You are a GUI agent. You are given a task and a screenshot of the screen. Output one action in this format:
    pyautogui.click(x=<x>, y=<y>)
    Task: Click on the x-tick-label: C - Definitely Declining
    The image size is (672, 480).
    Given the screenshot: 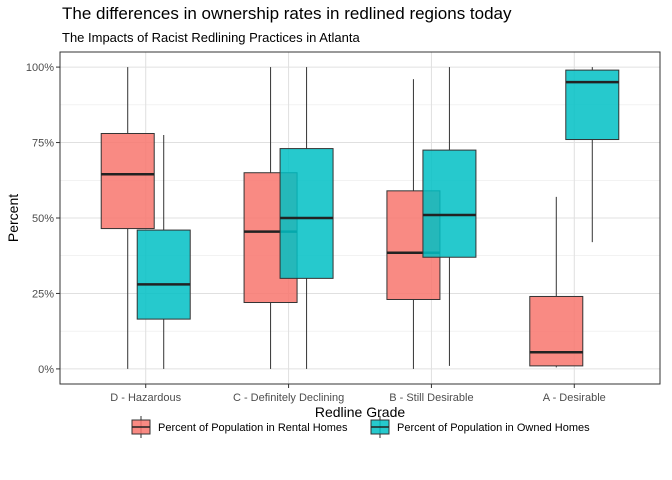 What is the action you would take?
    pyautogui.click(x=288, y=398)
    